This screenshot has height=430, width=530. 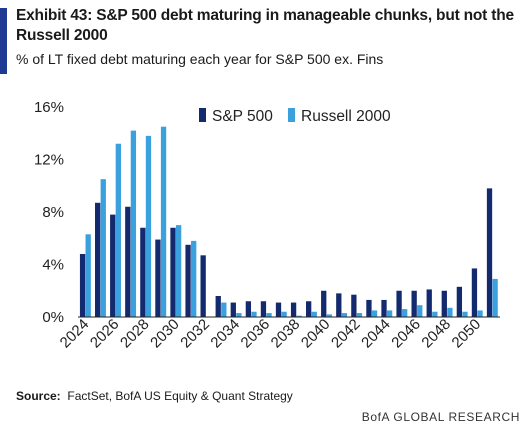 I want to click on source-text: FactSet, BofA US Equity & Quant Strategy, so click(x=180, y=396).